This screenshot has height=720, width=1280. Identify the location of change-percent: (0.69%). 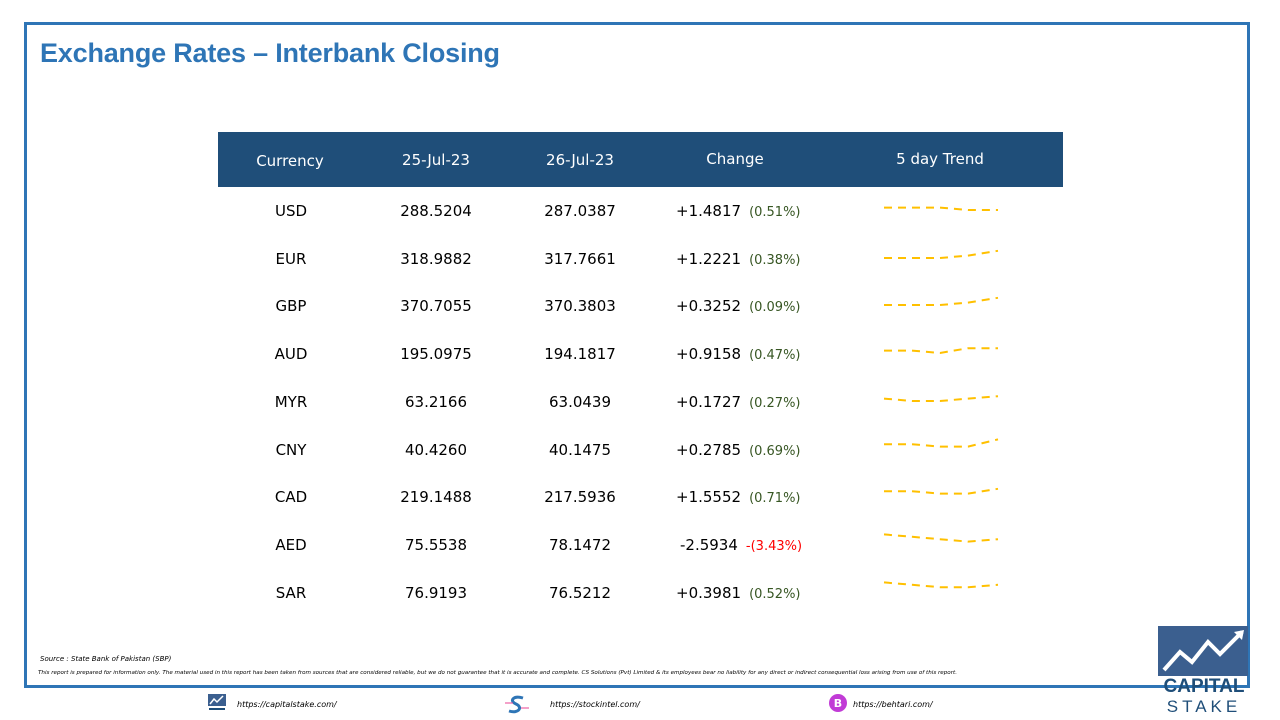
(775, 451).